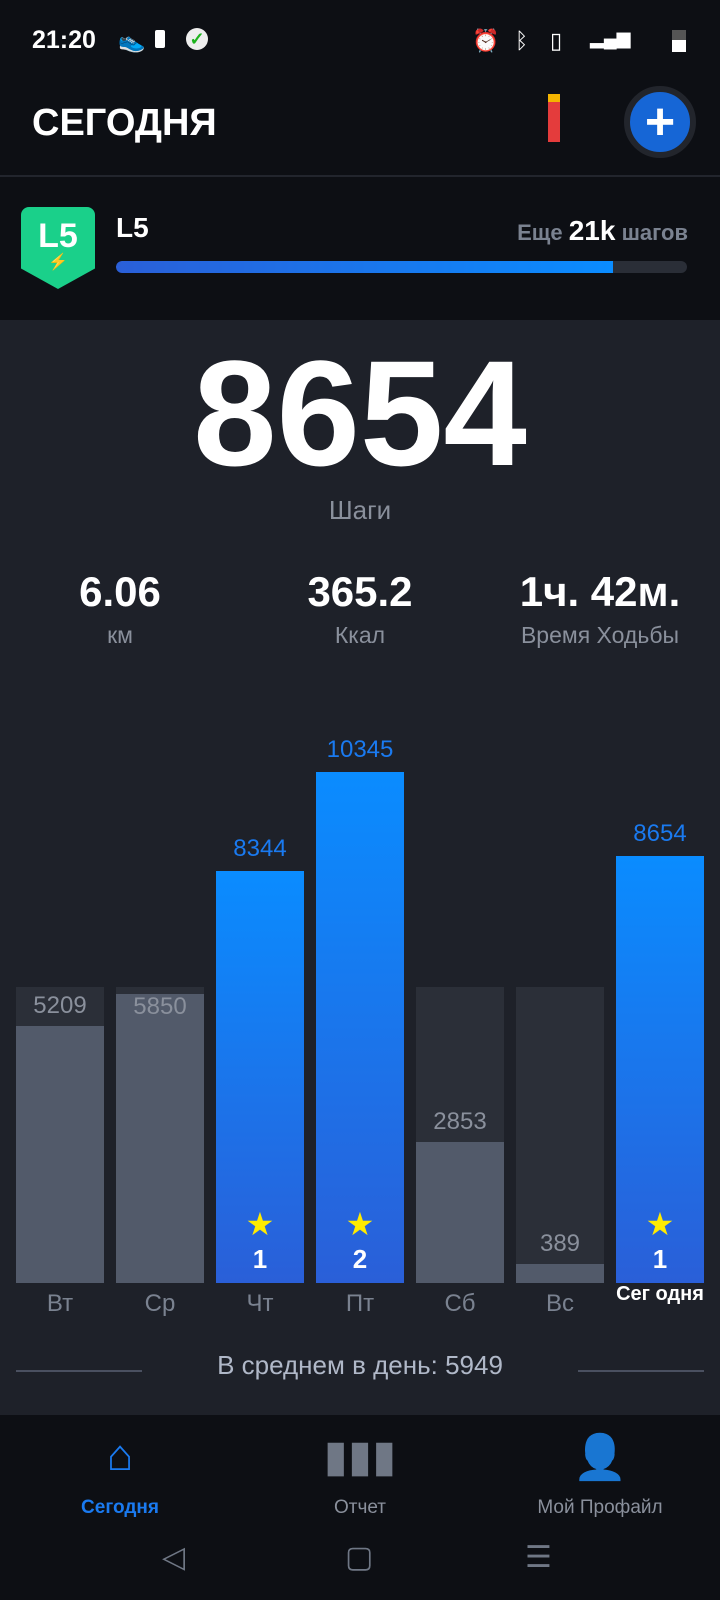  I want to click on bar-value-label: 5850, so click(160, 1006).